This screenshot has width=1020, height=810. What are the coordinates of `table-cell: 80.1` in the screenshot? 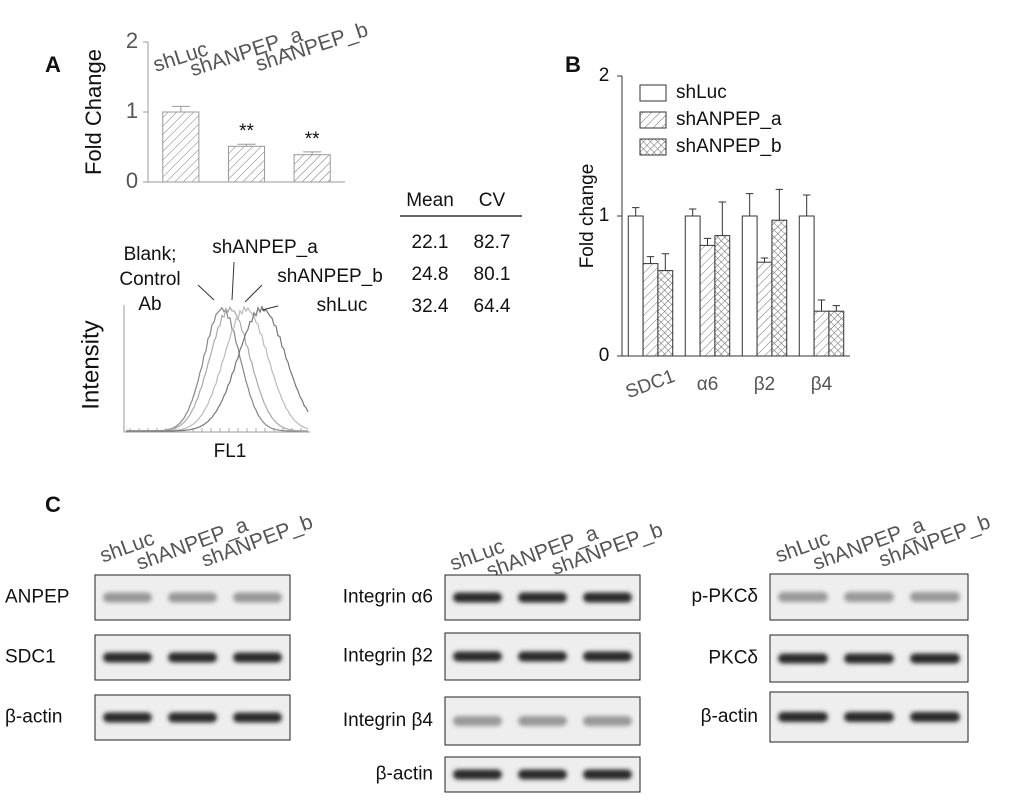 It's located at (492, 274).